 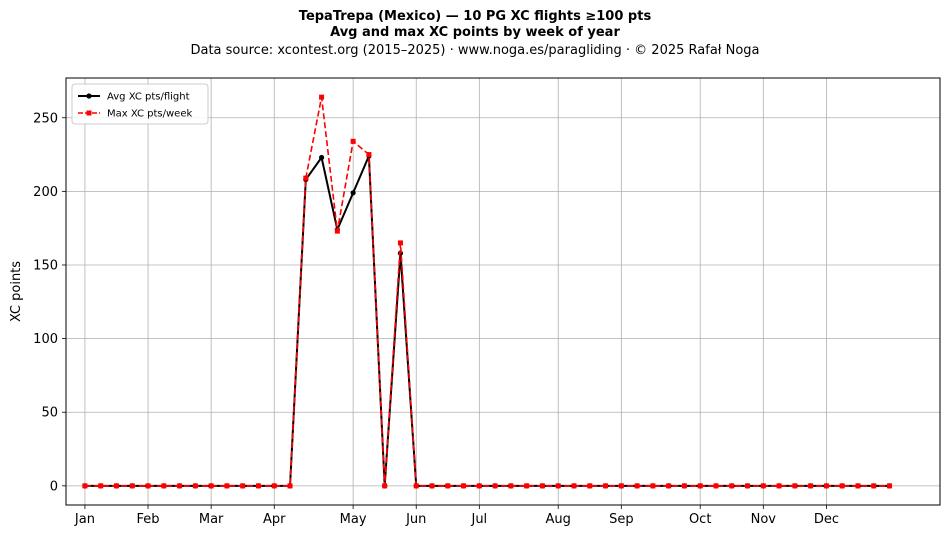 What do you see at coordinates (149, 114) in the screenshot?
I see `legend-label: Max XC pts/week` at bounding box center [149, 114].